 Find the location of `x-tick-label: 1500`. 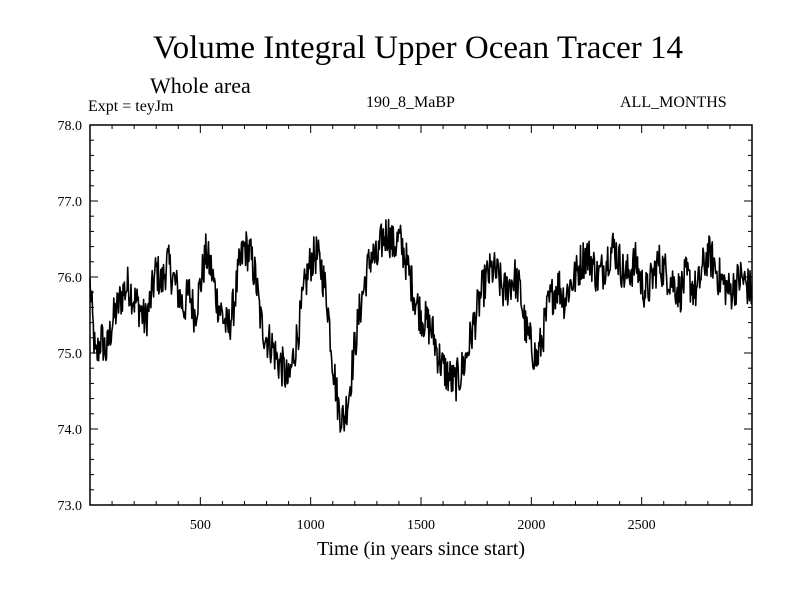

x-tick-label: 1500 is located at coordinates (421, 525).